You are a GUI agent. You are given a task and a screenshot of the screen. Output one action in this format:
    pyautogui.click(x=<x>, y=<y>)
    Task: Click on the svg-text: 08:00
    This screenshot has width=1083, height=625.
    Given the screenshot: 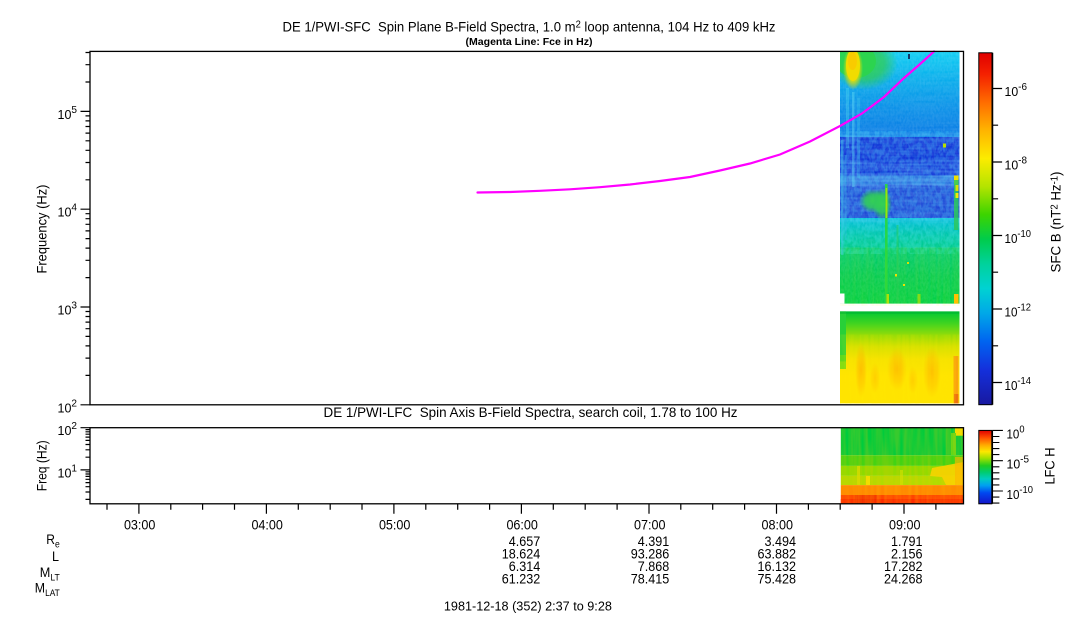 What is the action you would take?
    pyautogui.click(x=778, y=525)
    